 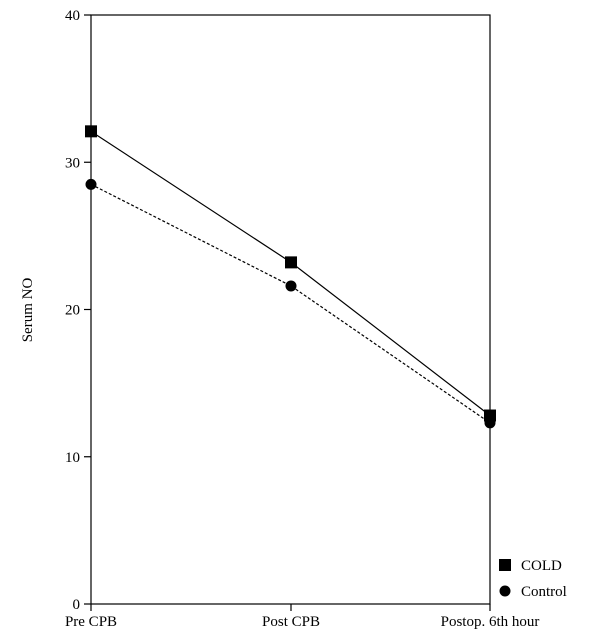 I want to click on x-tick-label: Pre CPB, so click(x=91, y=622).